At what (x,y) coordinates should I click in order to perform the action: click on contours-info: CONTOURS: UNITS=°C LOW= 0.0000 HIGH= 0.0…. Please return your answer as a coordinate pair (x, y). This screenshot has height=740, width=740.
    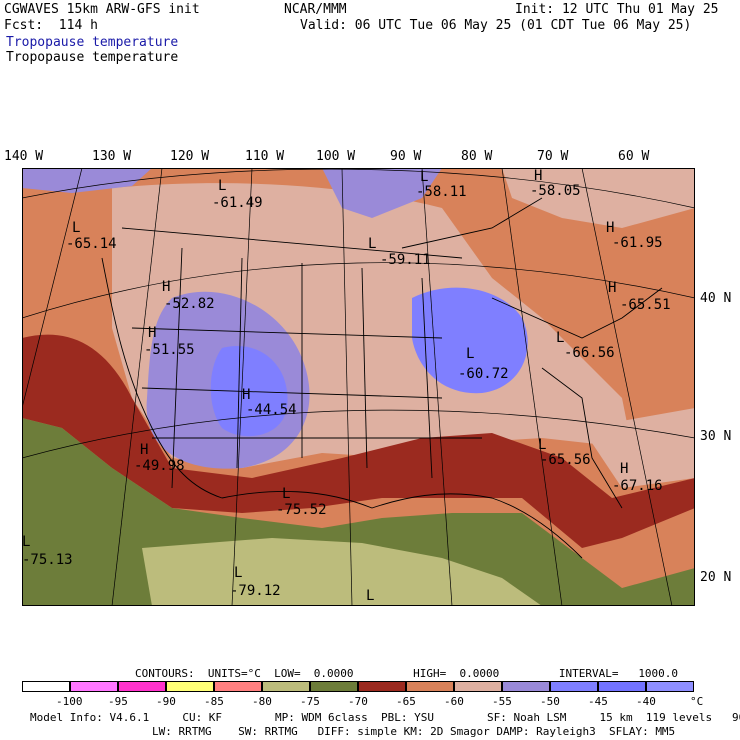
    Looking at the image, I should click on (407, 673).